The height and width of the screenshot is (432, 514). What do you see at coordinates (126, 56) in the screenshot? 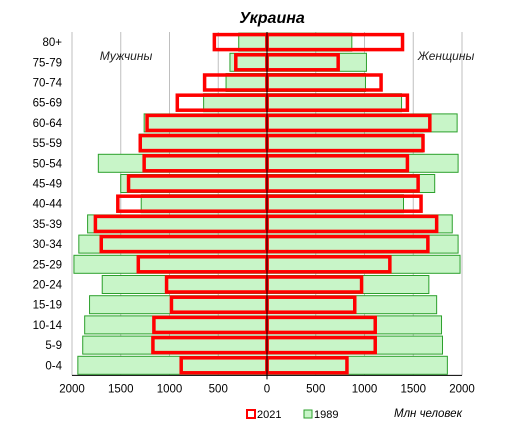
I see `male-side-label: Мужчины` at bounding box center [126, 56].